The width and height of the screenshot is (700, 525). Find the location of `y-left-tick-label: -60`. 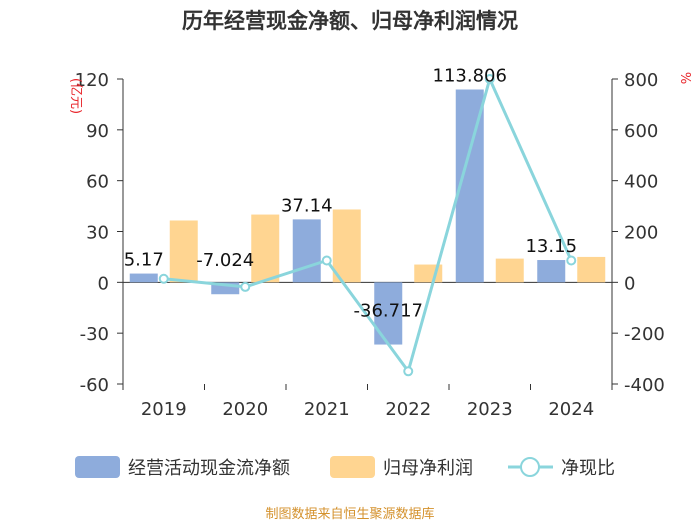

y-left-tick-label: -60 is located at coordinates (94, 385).